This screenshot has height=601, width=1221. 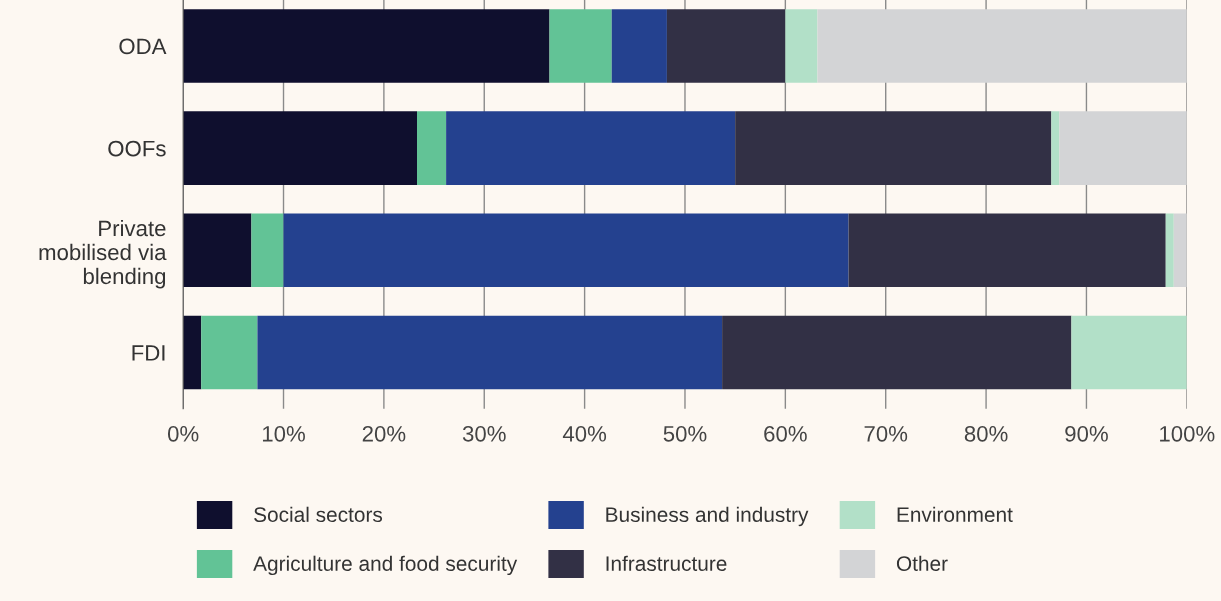 What do you see at coordinates (685, 433) in the screenshot?
I see `x-tick-label: 50%` at bounding box center [685, 433].